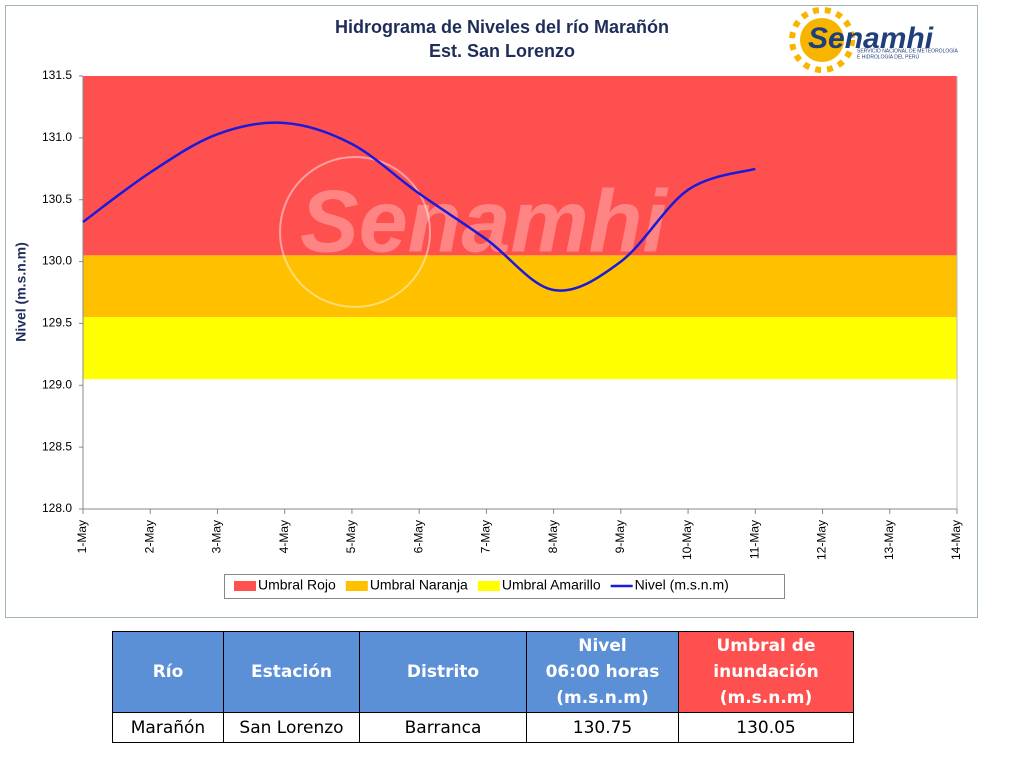  What do you see at coordinates (57, 446) in the screenshot?
I see `y-tick-label: 128.5` at bounding box center [57, 446].